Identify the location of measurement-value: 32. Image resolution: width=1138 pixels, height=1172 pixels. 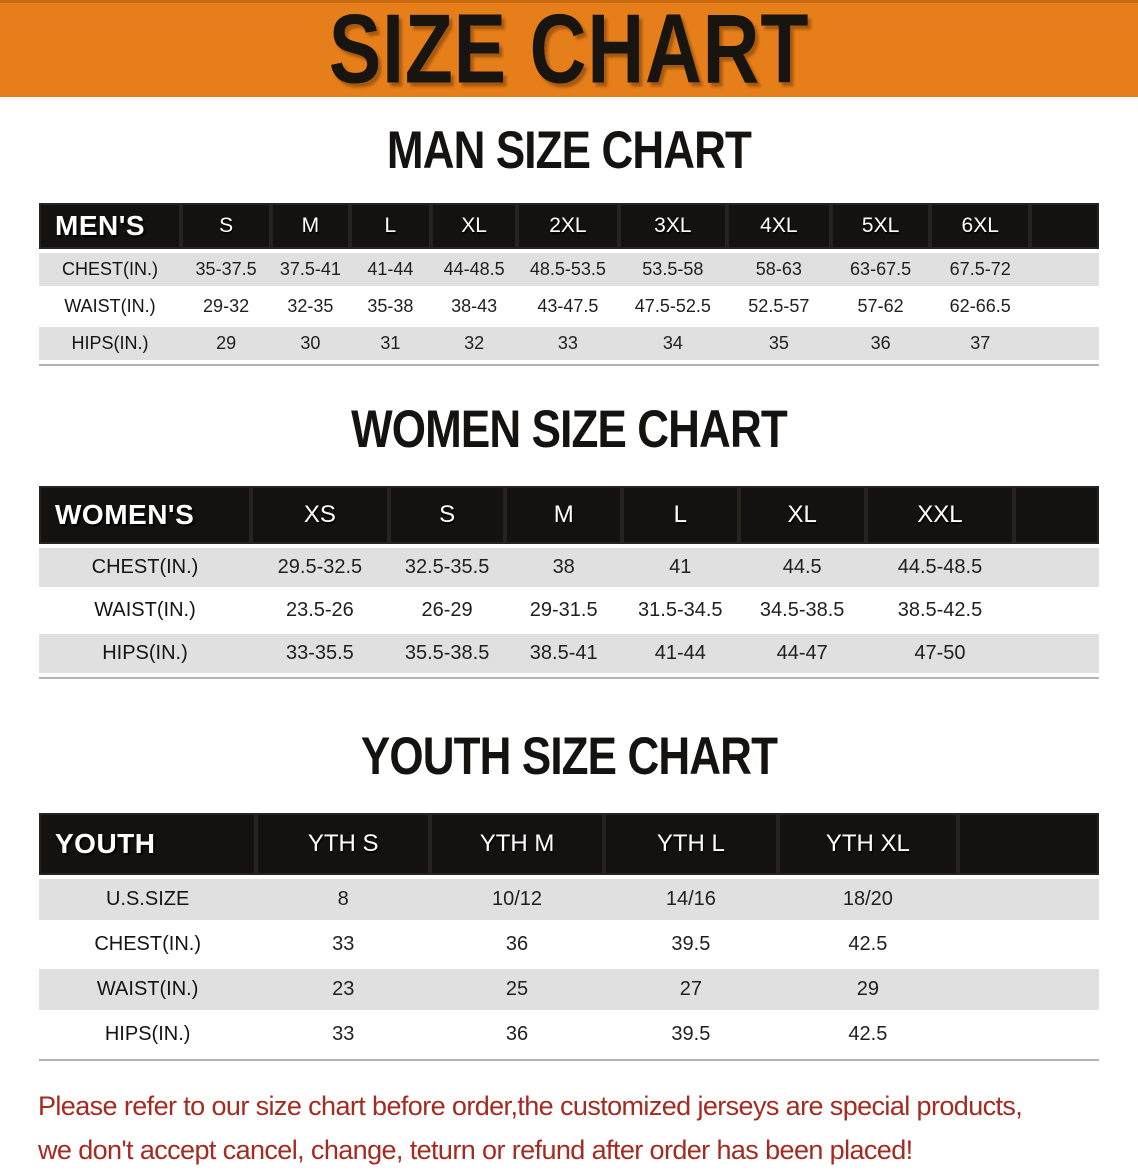
(474, 343).